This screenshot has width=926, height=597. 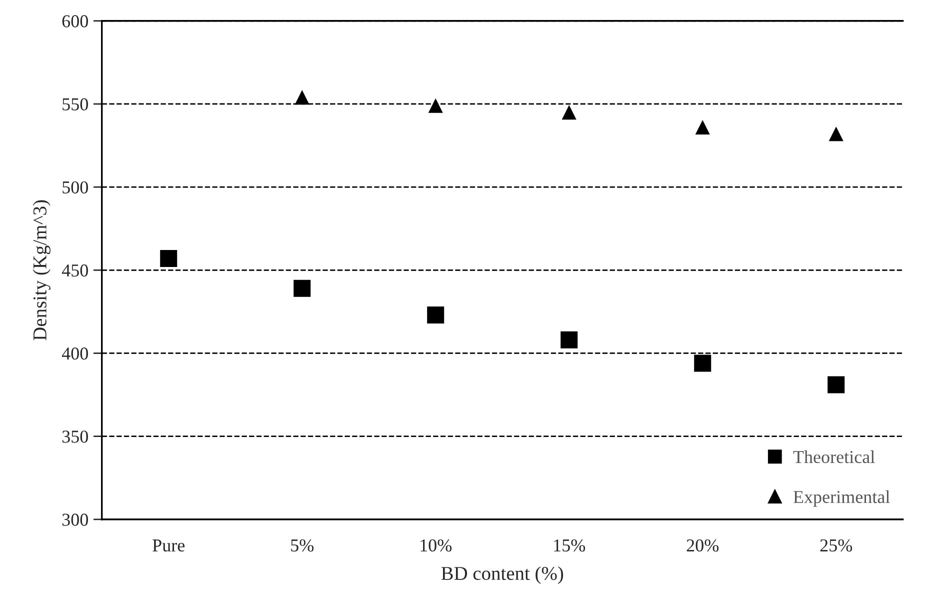 What do you see at coordinates (75, 187) in the screenshot?
I see `y-tick-label: 500` at bounding box center [75, 187].